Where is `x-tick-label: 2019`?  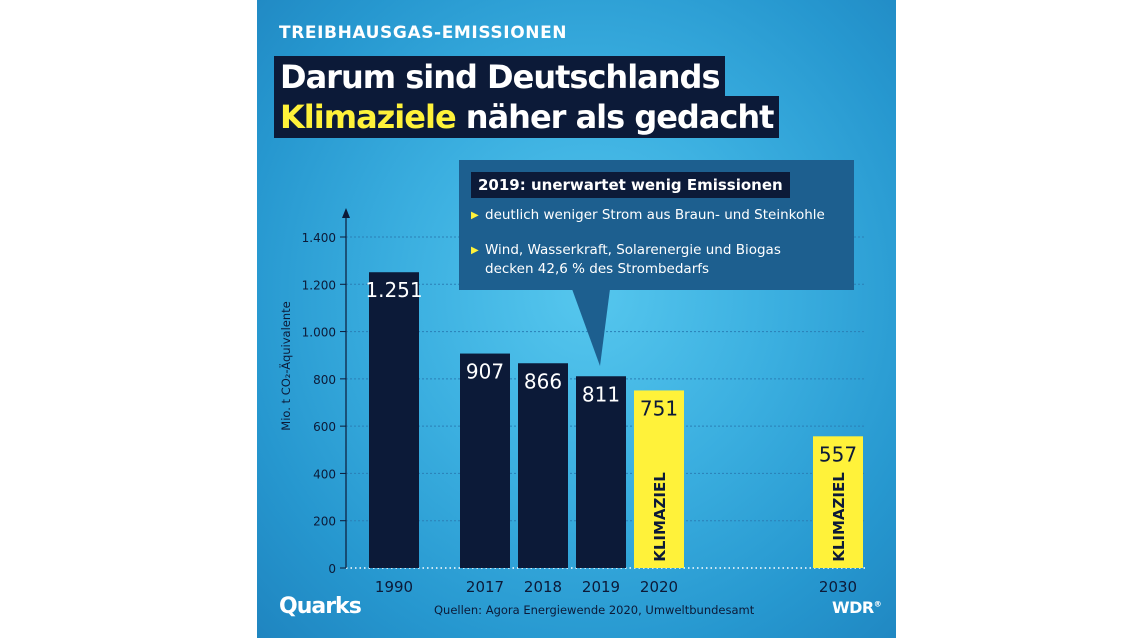 x-tick-label: 2019 is located at coordinates (601, 587).